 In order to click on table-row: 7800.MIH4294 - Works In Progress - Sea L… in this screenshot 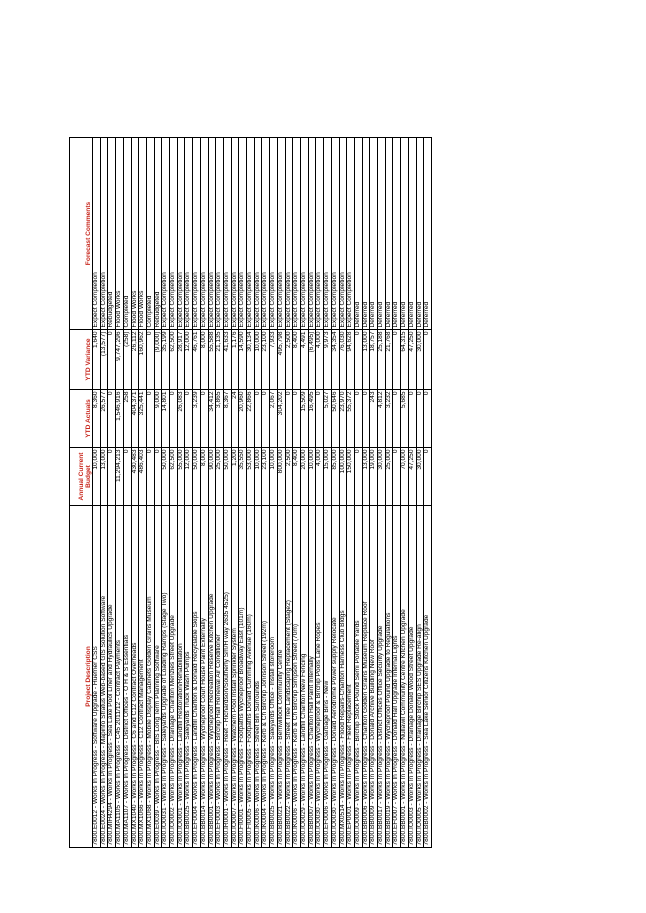, I will do `click(111, 492)`.